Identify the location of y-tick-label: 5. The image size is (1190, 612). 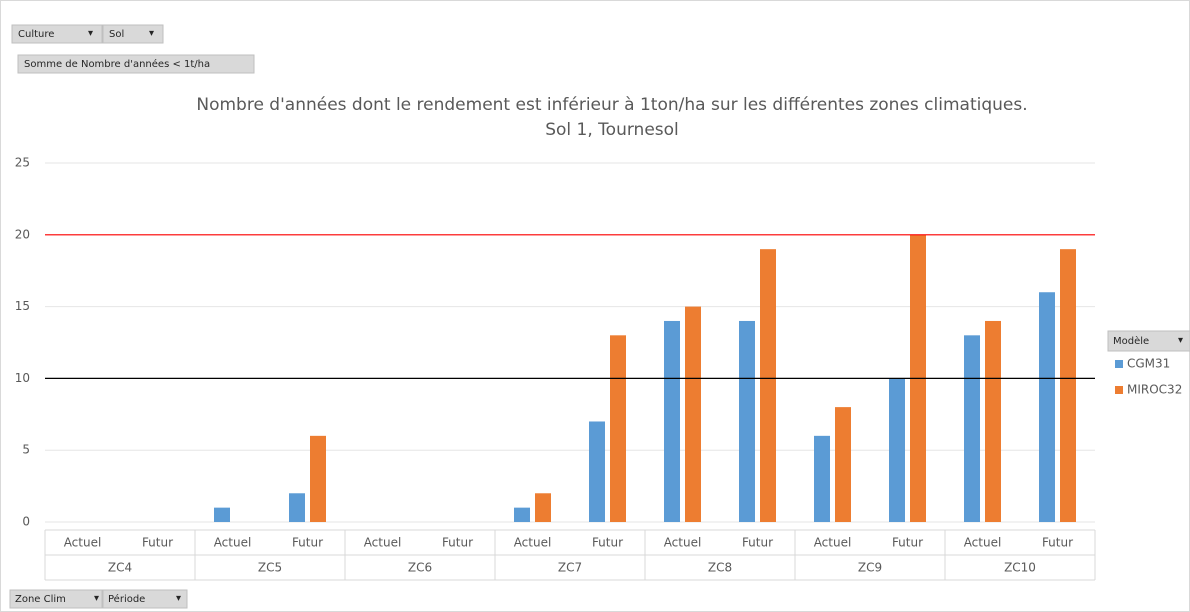
(26, 450).